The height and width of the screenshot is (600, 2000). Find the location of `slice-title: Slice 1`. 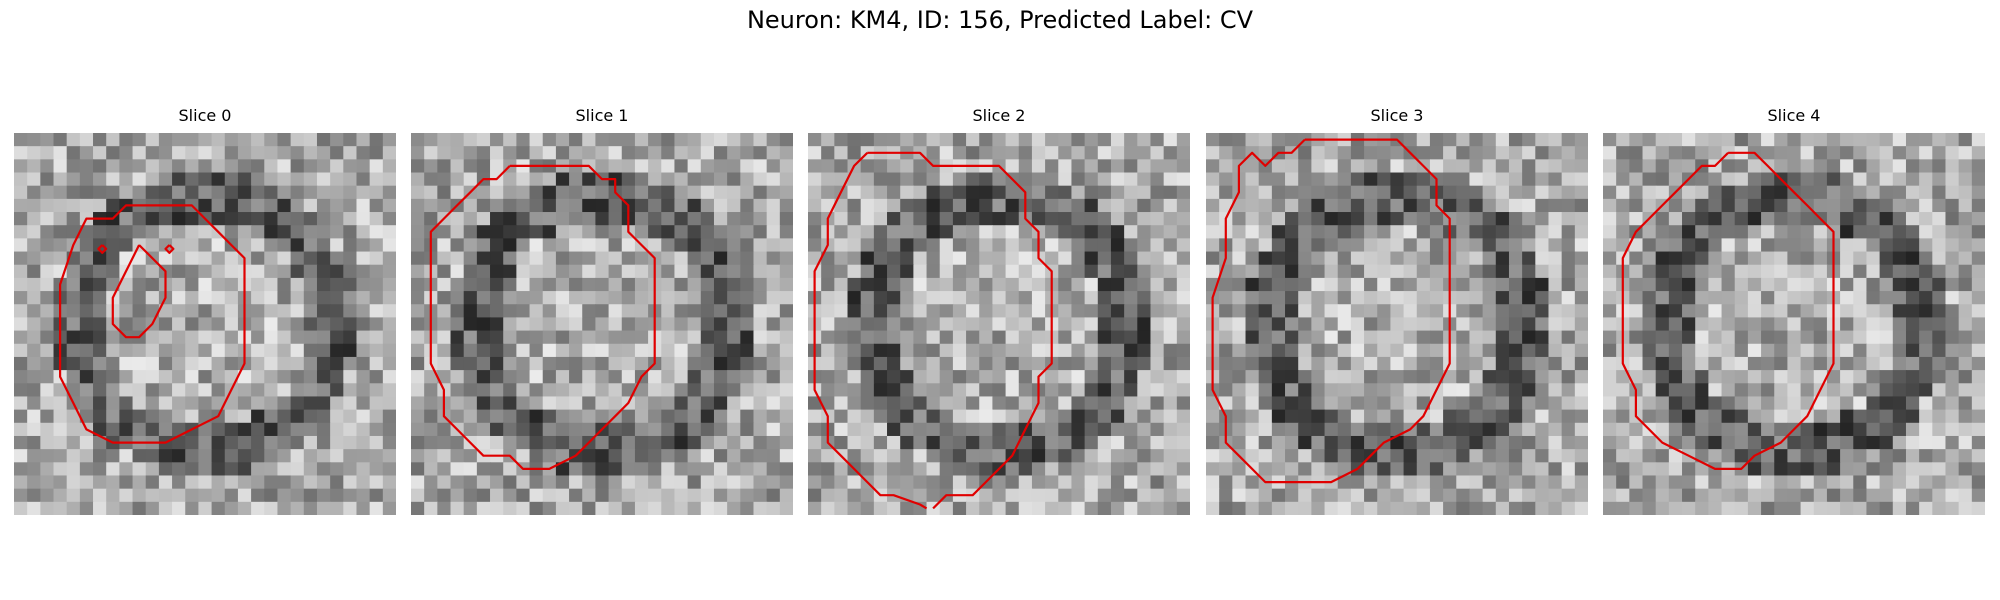

slice-title: Slice 1 is located at coordinates (602, 115).